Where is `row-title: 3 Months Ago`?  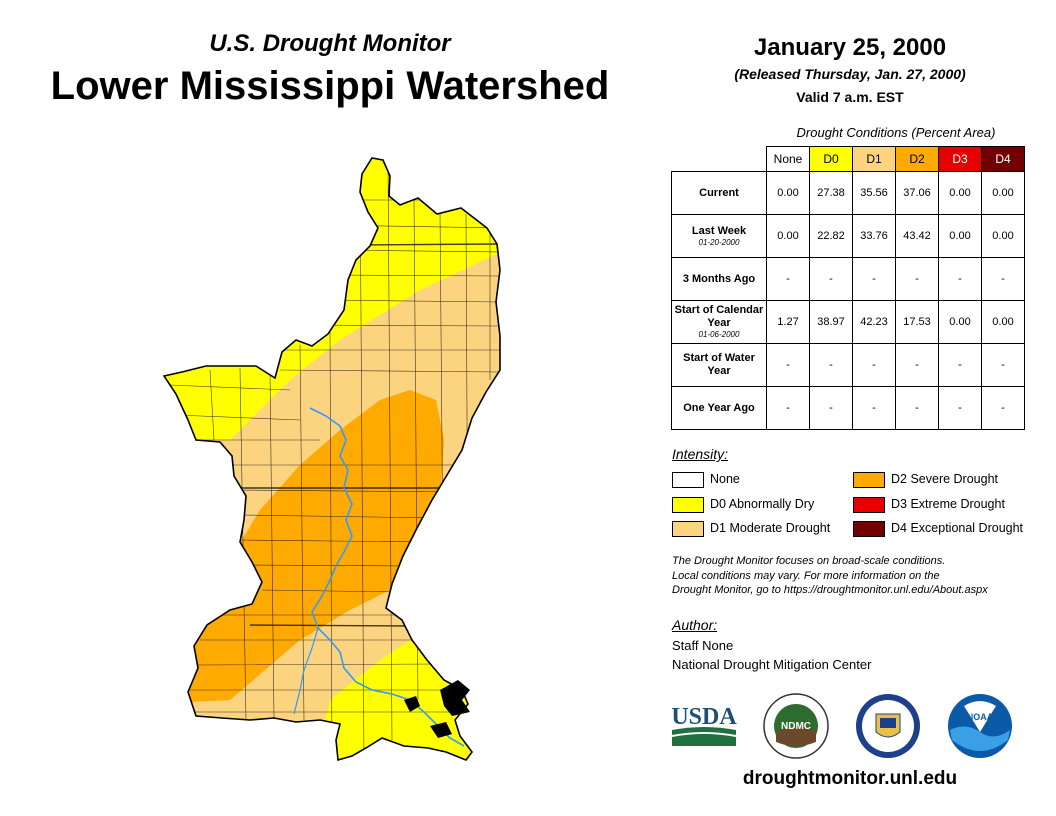
row-title: 3 Months Ago is located at coordinates (719, 278).